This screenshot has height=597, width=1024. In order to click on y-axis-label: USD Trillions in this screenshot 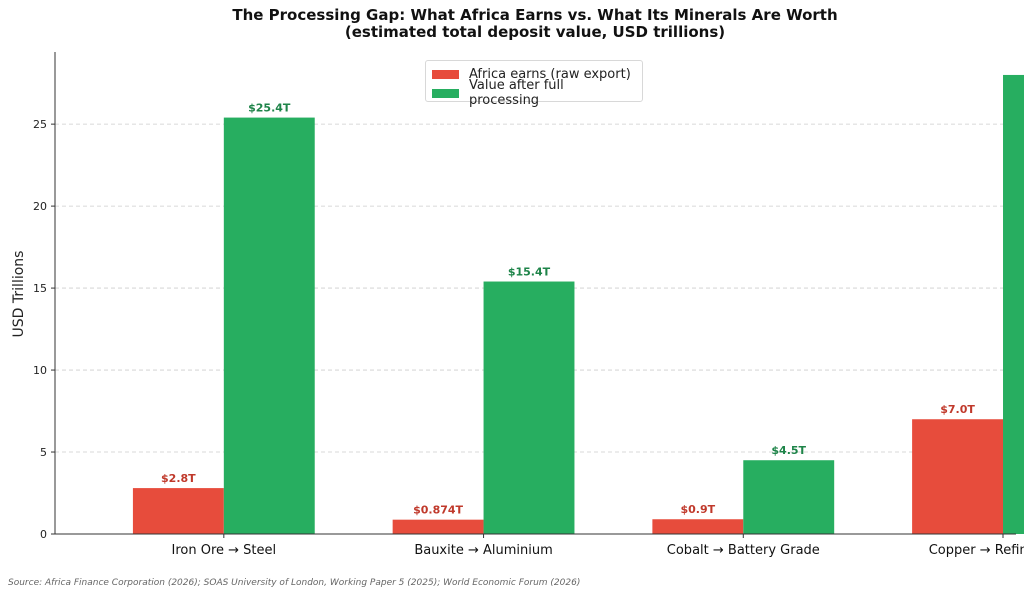, I will do `click(19, 294)`.